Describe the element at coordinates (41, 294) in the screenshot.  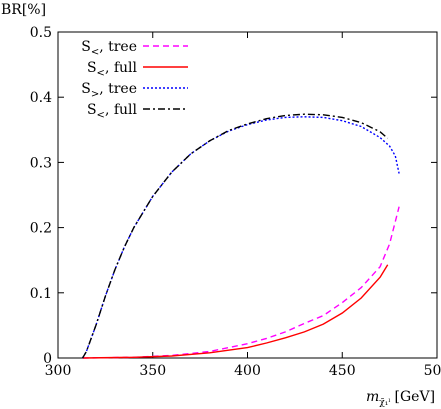
I see `y-tick-label: 0.1` at that location.